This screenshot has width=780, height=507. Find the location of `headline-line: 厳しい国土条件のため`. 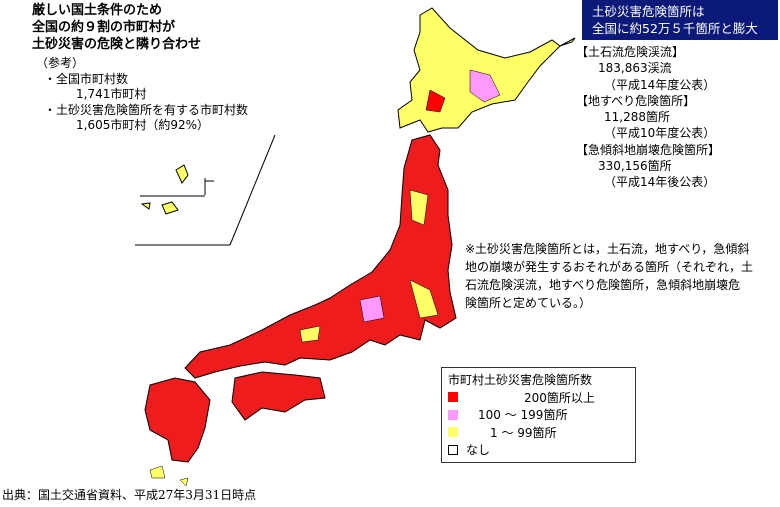

headline-line: 厳しい国土条件のため is located at coordinates (97, 10).